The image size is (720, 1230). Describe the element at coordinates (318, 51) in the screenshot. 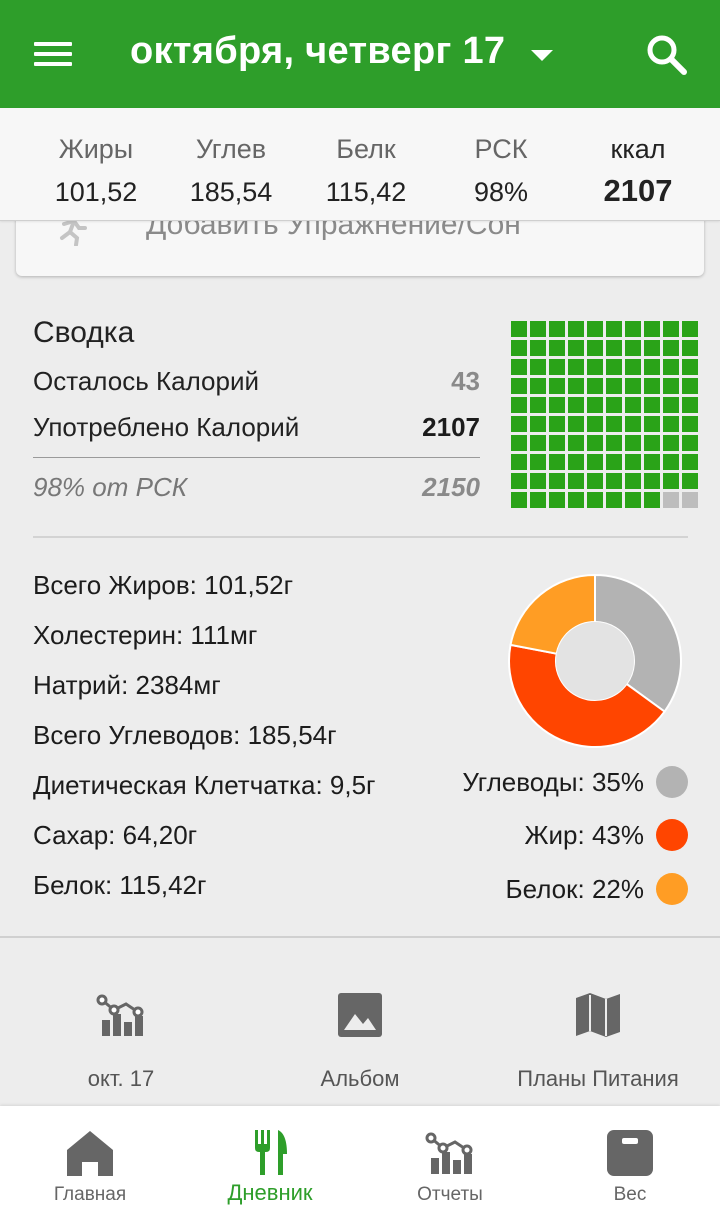

I see `date-title: октября, четверг 17` at that location.